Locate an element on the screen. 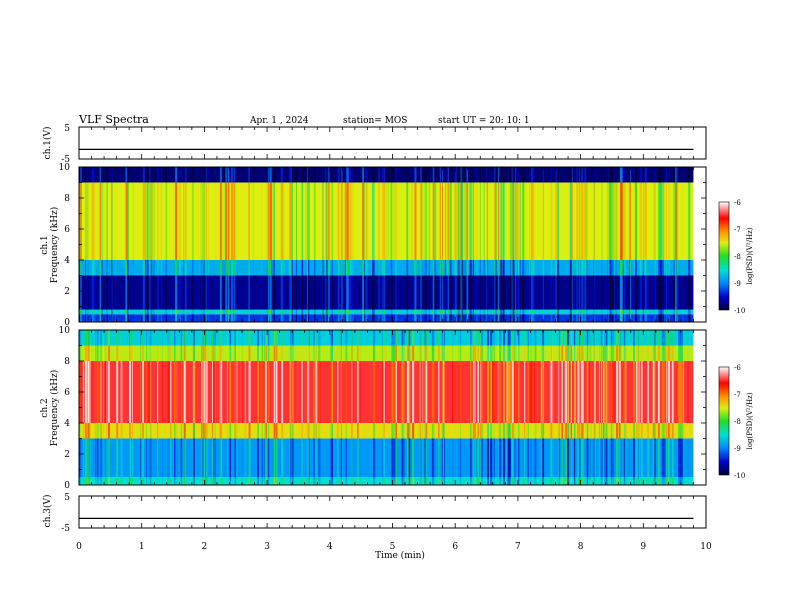 The width and height of the screenshot is (792, 612). ch3-ylabel: ch.3(V) is located at coordinates (47, 511).